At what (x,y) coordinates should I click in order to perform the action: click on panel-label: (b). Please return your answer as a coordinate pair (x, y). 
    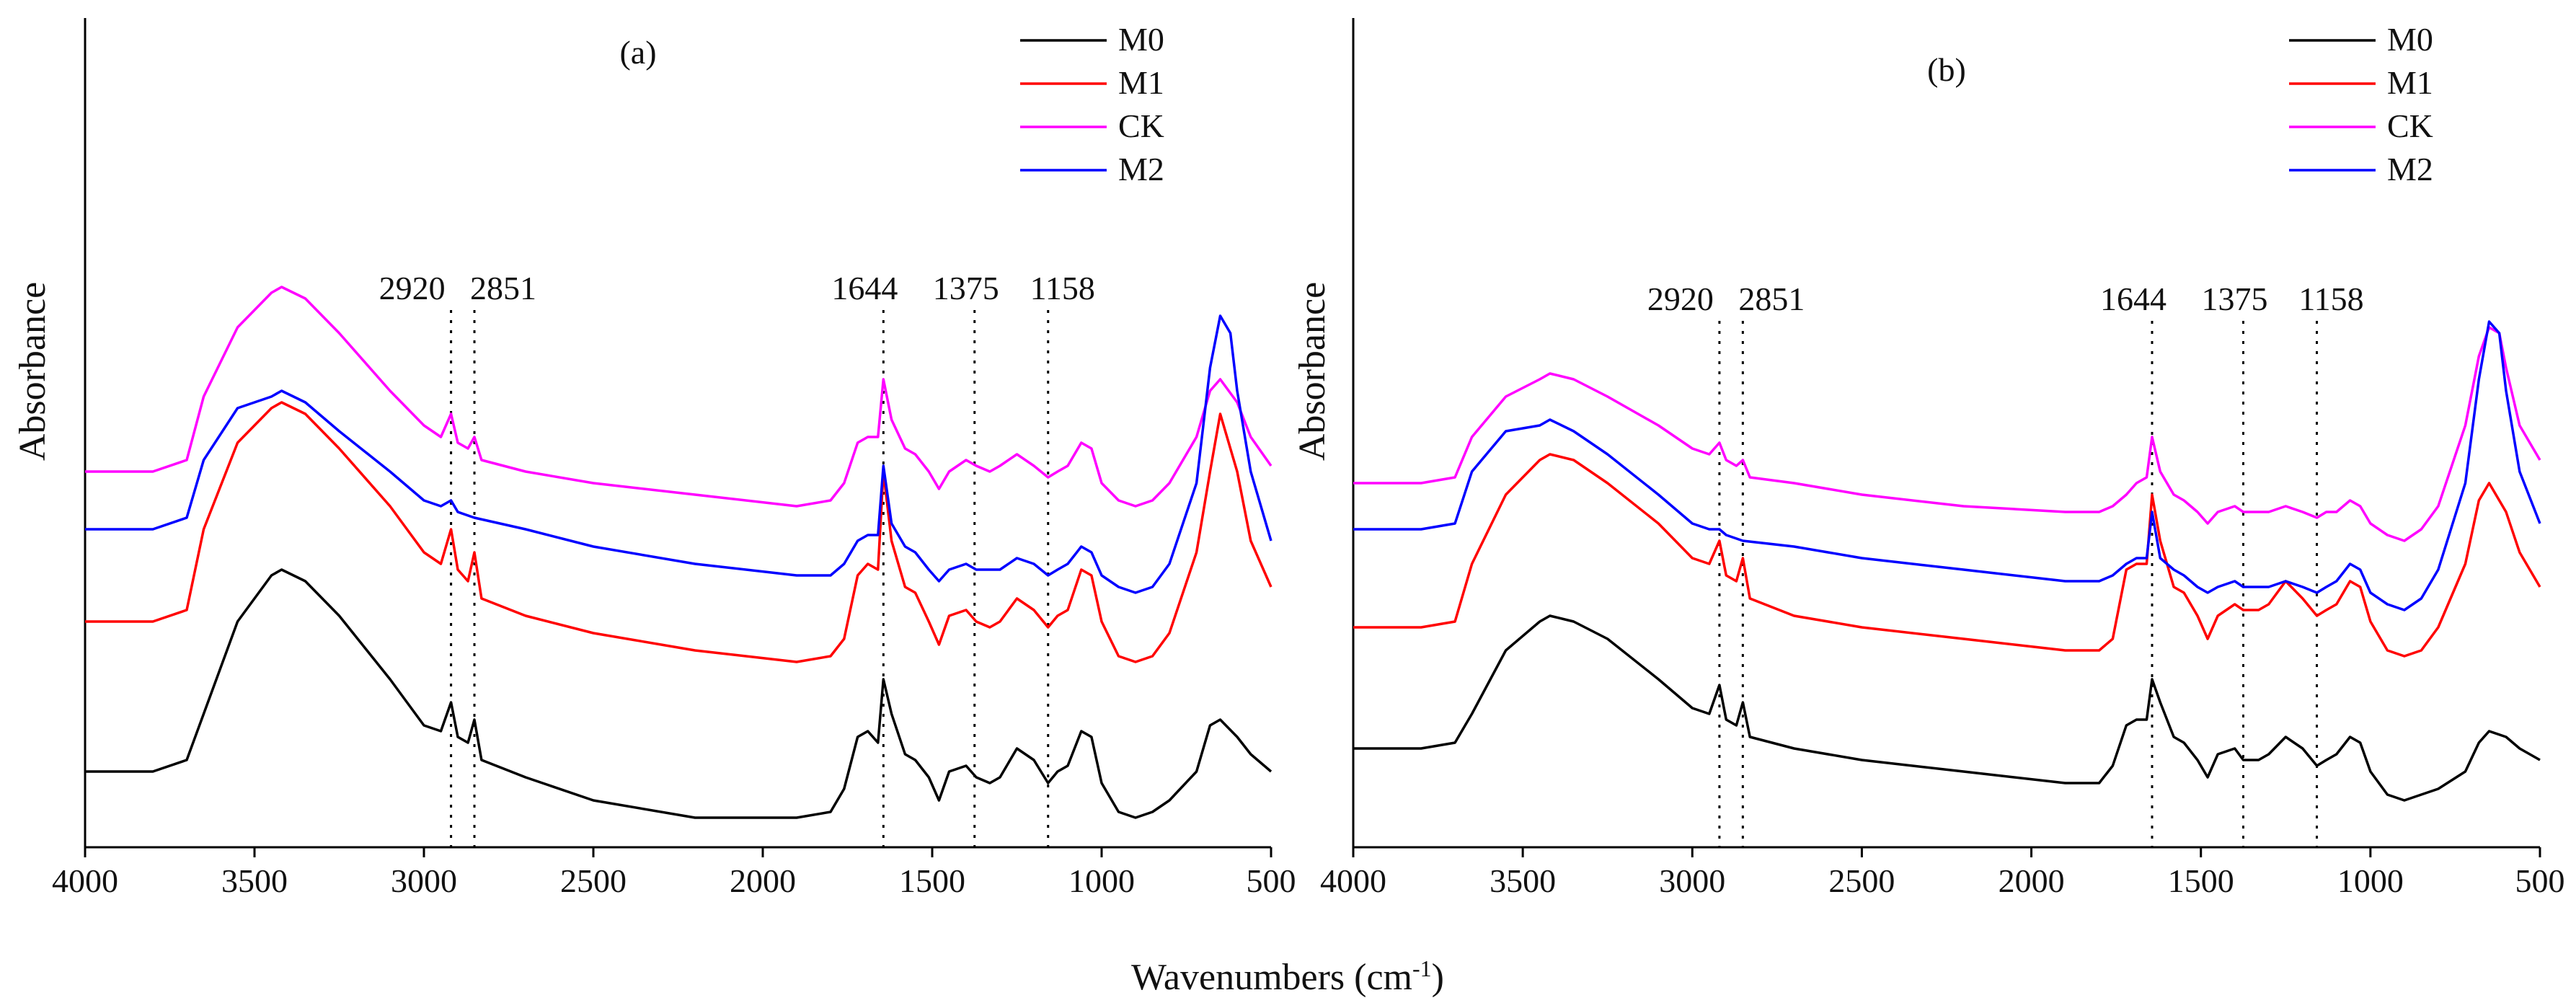
    Looking at the image, I should click on (1946, 69).